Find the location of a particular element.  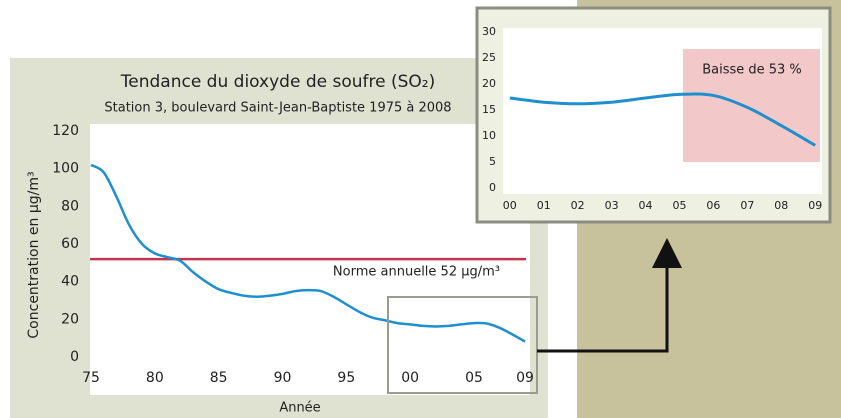

x-tick-label: 07 is located at coordinates (747, 205).